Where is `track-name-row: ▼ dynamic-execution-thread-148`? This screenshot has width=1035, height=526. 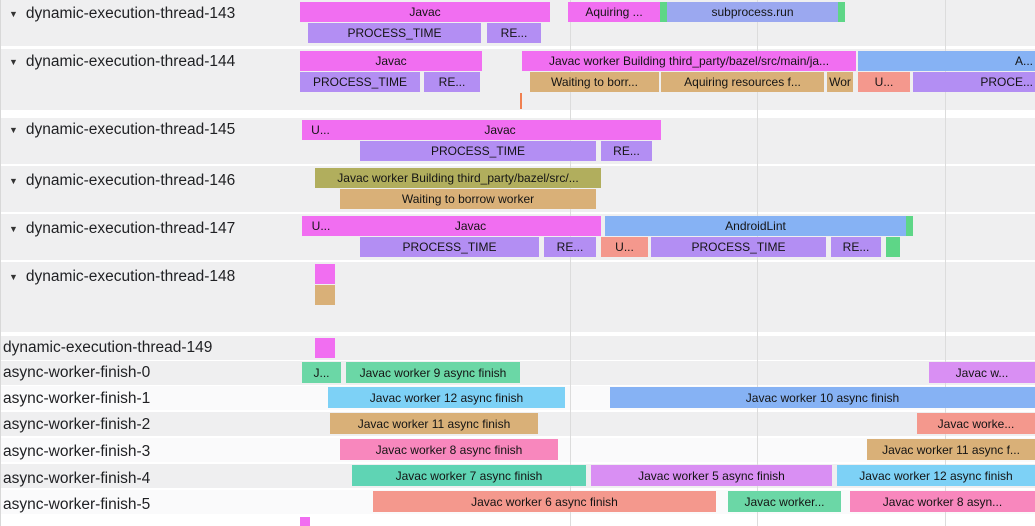
track-name-row: ▼ dynamic-execution-thread-148 is located at coordinates (117, 277).